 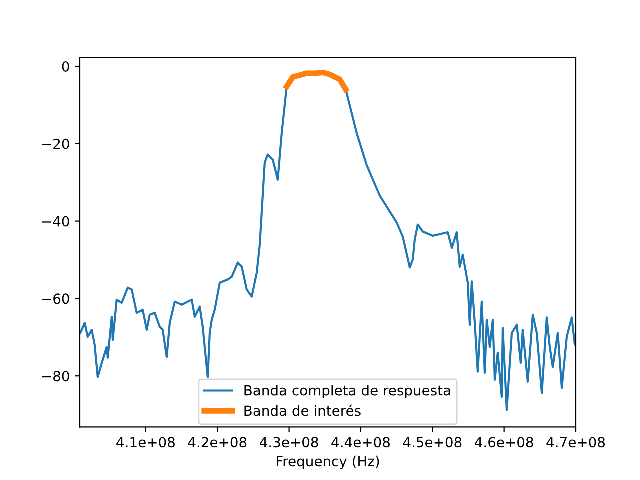 What do you see at coordinates (66, 66) in the screenshot?
I see `y-tick-label: 0` at bounding box center [66, 66].